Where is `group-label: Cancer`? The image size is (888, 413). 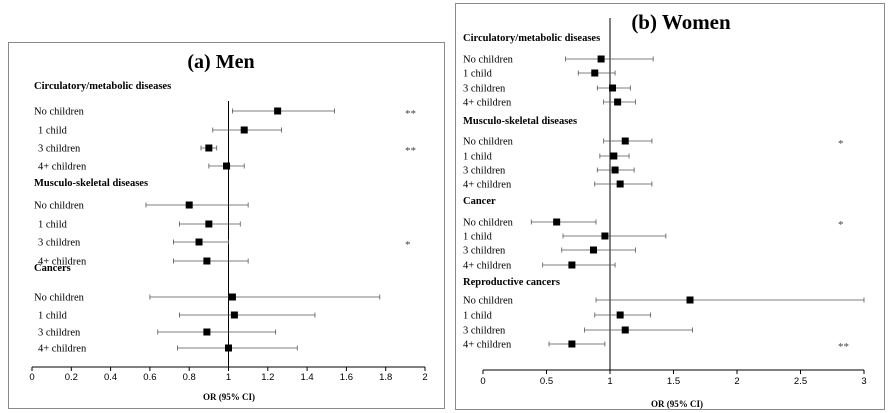 group-label: Cancer is located at coordinates (479, 201).